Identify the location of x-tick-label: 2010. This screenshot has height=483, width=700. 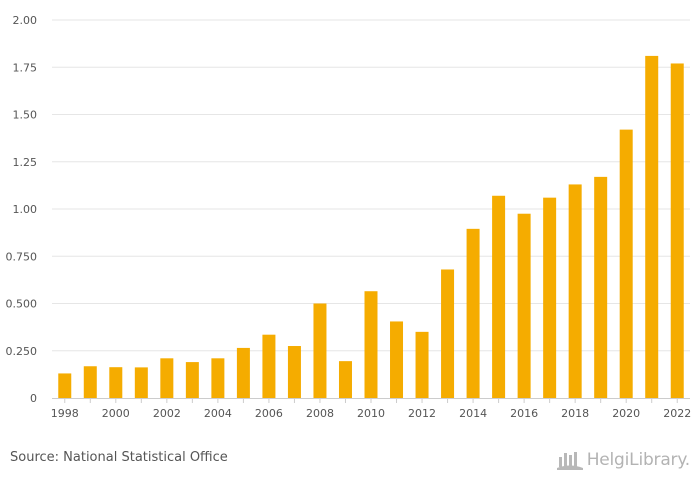
(371, 413).